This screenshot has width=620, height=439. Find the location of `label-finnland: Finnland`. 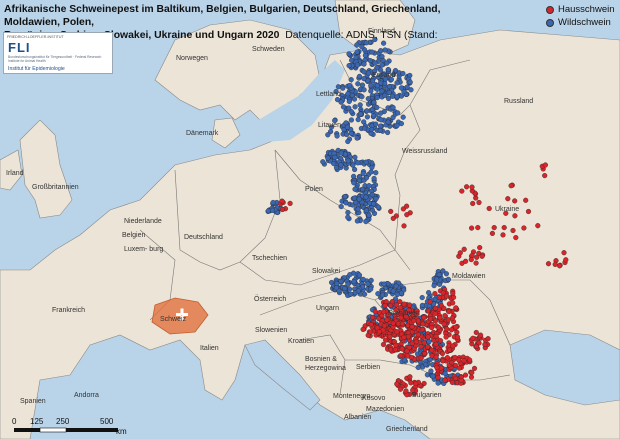

label-finnland: Finnland is located at coordinates (381, 31).